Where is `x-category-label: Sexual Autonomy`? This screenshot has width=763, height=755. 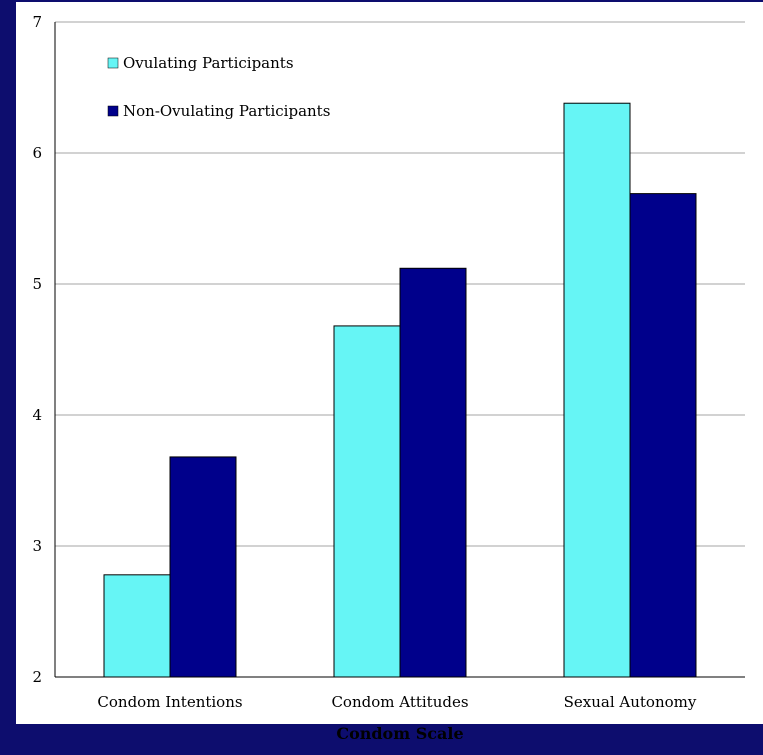
x-category-label: Sexual Autonomy is located at coordinates (630, 702).